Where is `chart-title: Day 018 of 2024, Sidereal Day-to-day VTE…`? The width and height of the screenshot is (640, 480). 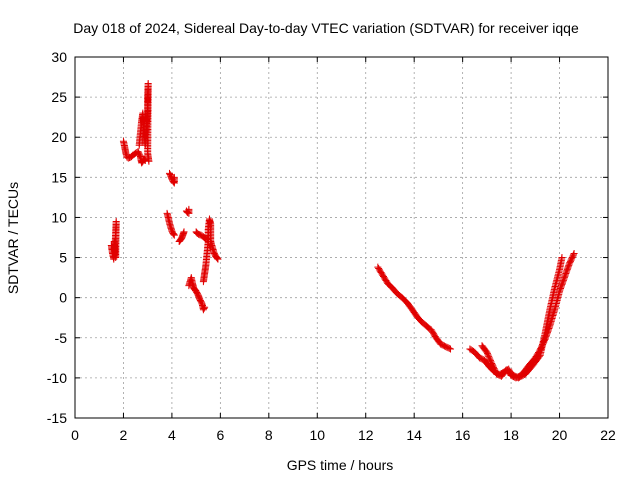
chart-title: Day 018 of 2024, Sidereal Day-to-day VTE… is located at coordinates (326, 28).